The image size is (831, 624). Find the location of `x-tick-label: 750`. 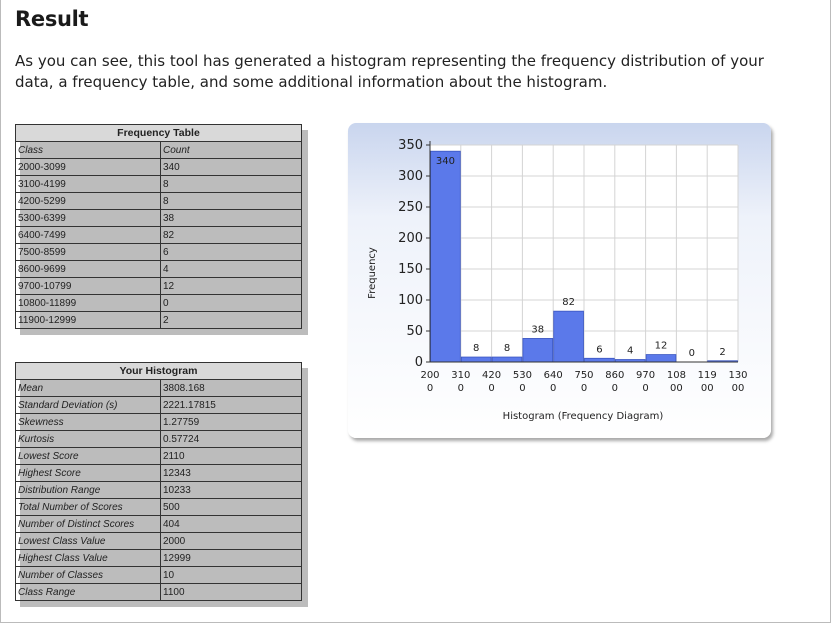

x-tick-label: 750 is located at coordinates (583, 375).